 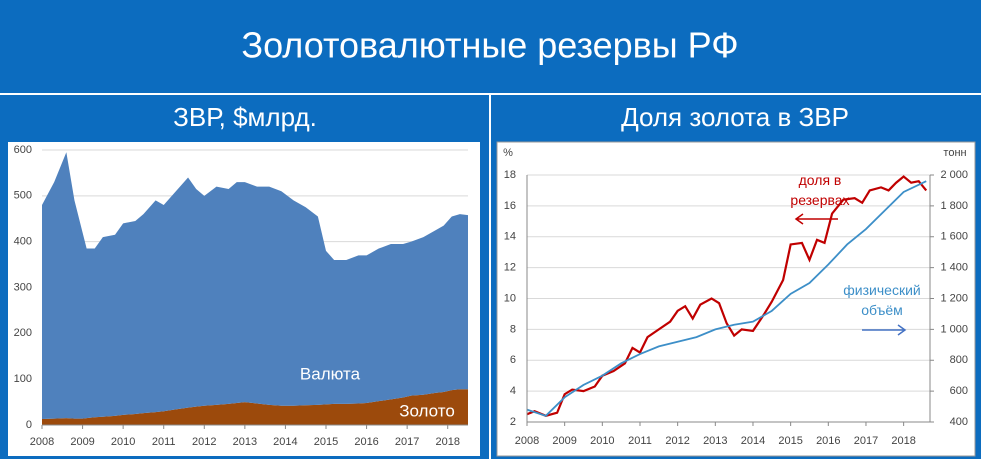 I want to click on series-label: доля в резервах, so click(x=819, y=190).